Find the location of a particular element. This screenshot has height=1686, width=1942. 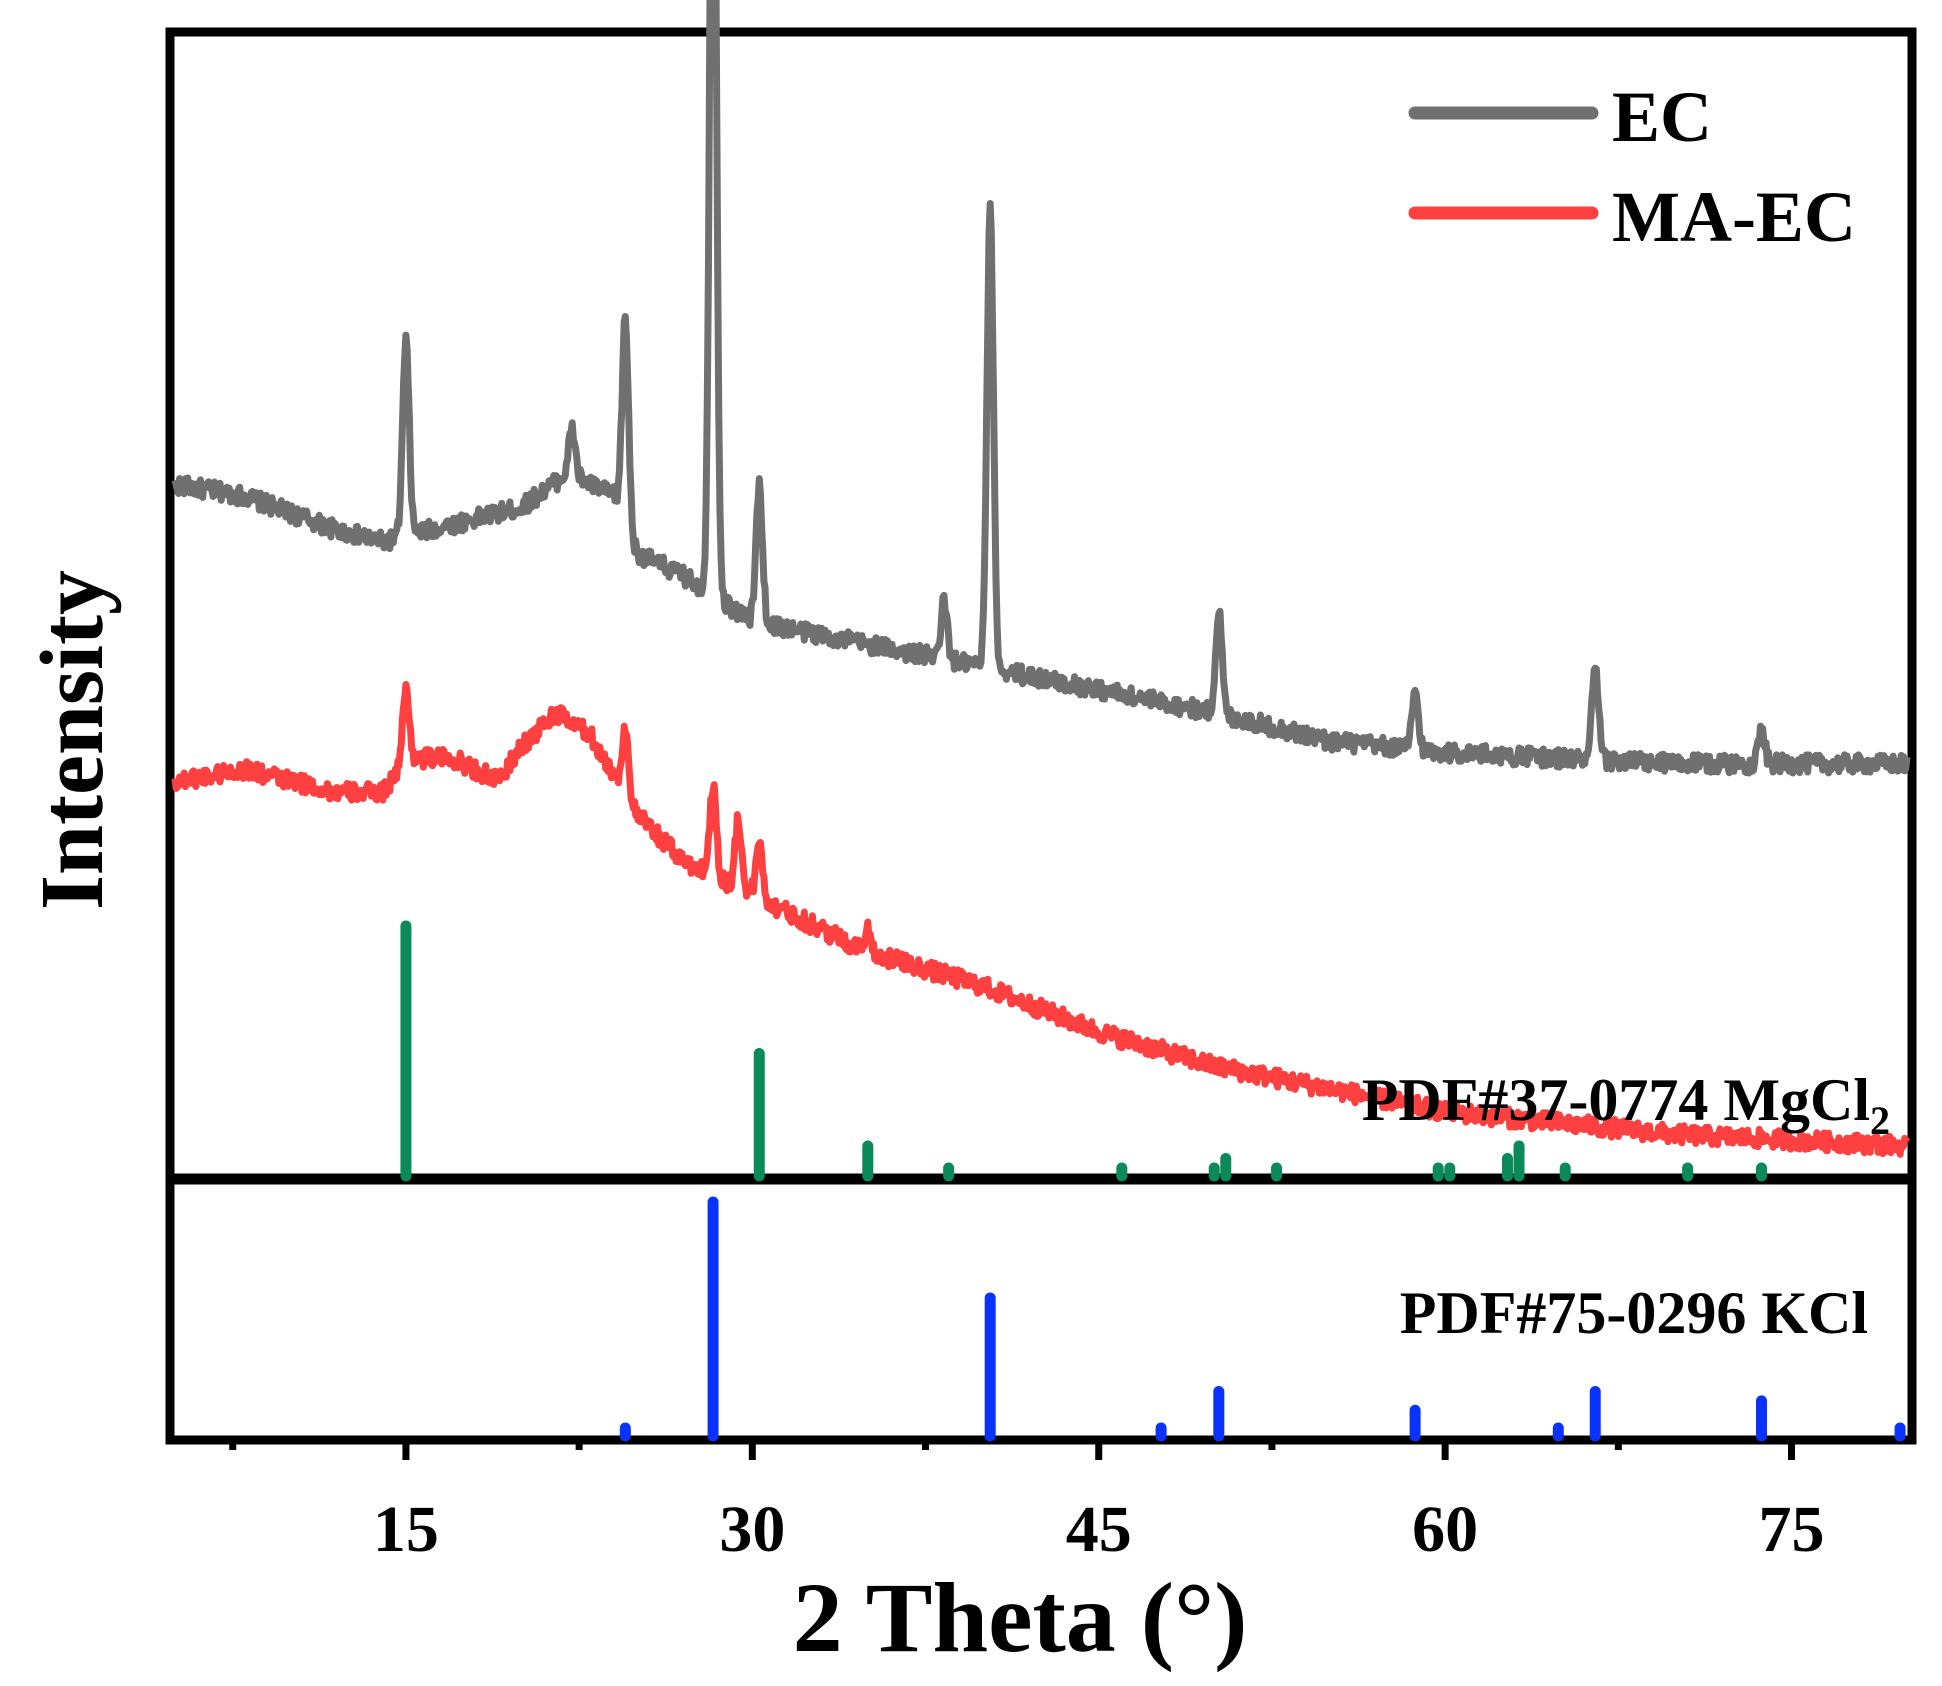

y-axis-title: Intensity is located at coordinates (72, 740).